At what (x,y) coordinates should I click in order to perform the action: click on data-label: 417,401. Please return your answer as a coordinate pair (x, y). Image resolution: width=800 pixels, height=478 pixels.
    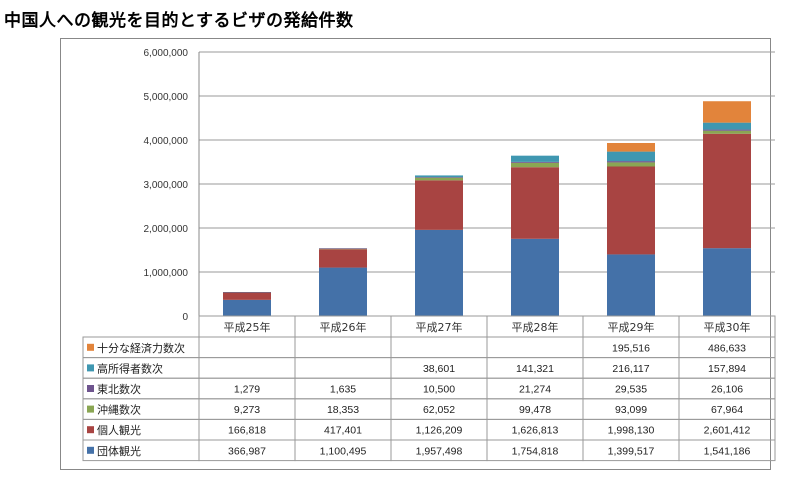
    Looking at the image, I should click on (343, 431).